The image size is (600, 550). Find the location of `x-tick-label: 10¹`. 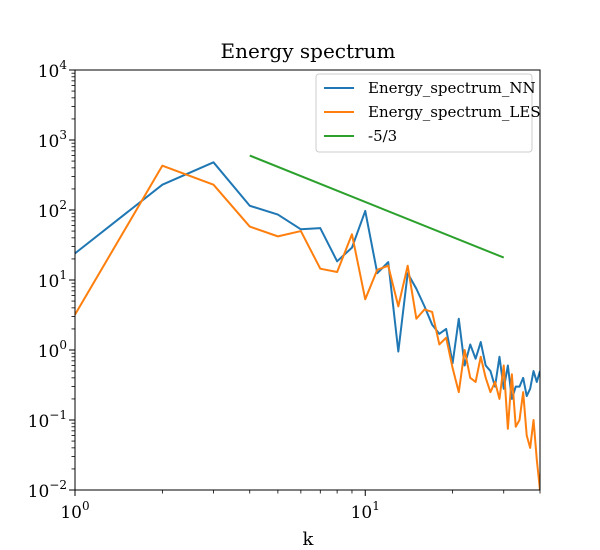

x-tick-label: 10¹ is located at coordinates (365, 511).